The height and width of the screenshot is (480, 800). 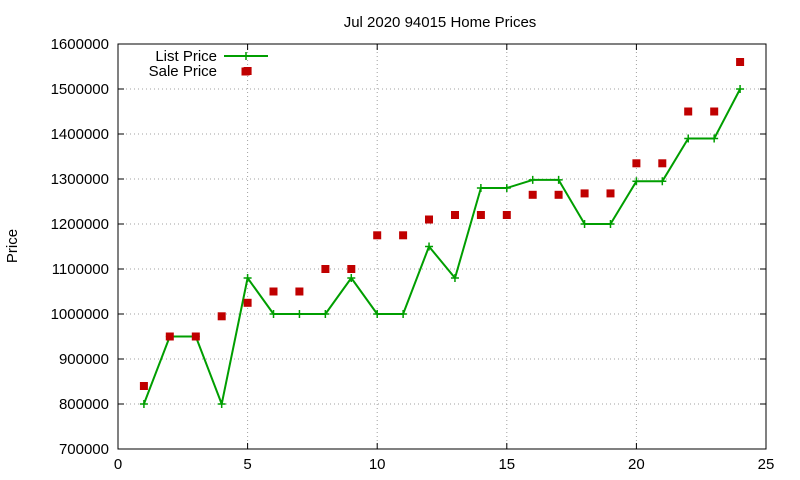 I want to click on y-tick-label: 1100000, so click(x=80, y=269).